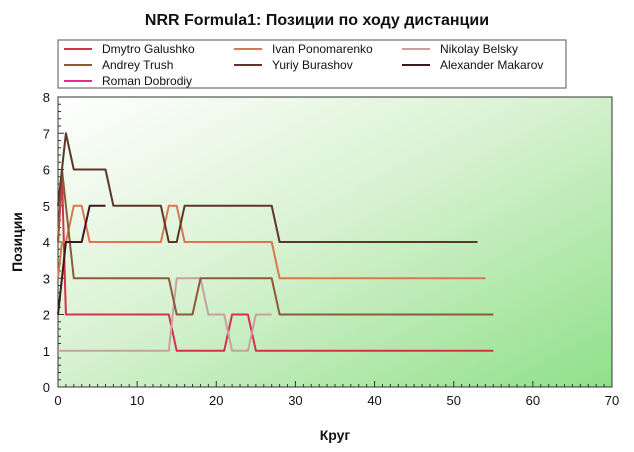 This screenshot has width=634, height=452. What do you see at coordinates (46, 242) in the screenshot?
I see `y-tick-label: 4` at bounding box center [46, 242].